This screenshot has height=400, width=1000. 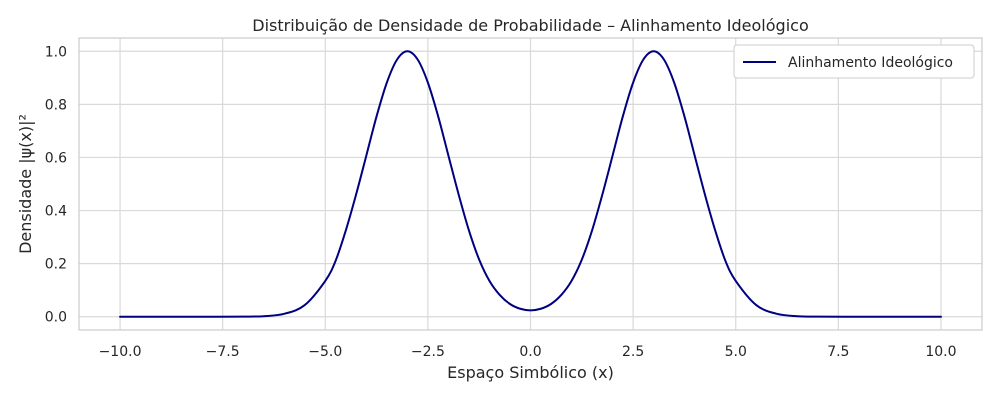 What do you see at coordinates (56, 318) in the screenshot?
I see `y-tick-label: 0.0` at bounding box center [56, 318].